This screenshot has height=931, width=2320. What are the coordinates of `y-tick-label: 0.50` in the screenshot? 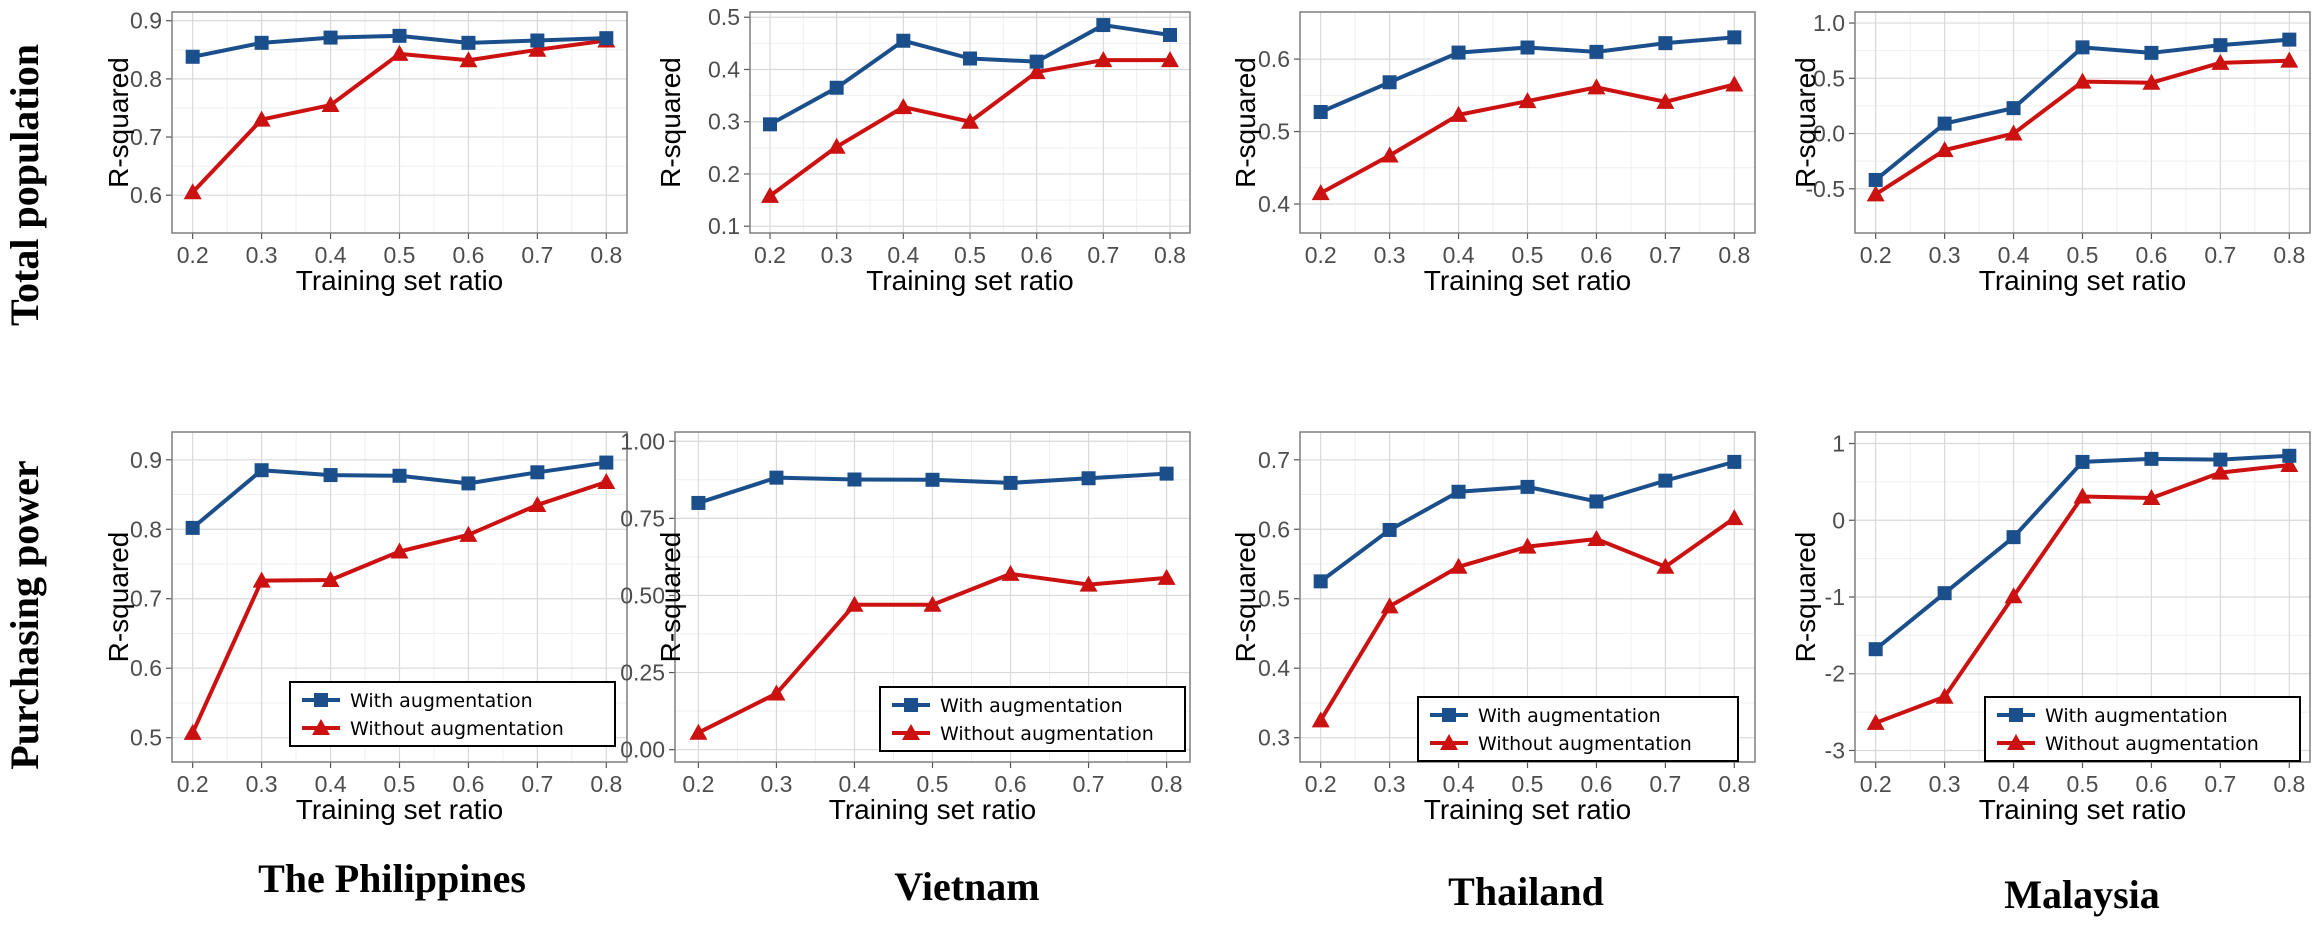 It's located at (642, 595).